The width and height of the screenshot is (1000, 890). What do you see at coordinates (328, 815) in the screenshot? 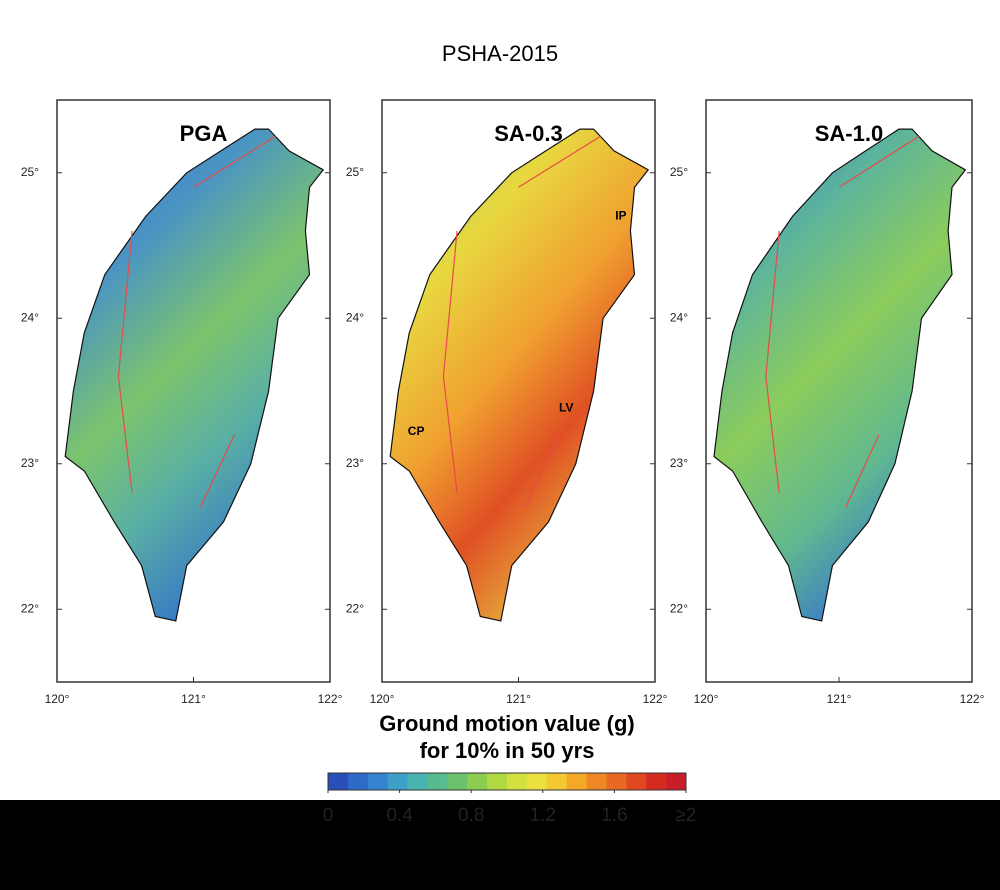
I see `colorbar-tick-label: 0` at bounding box center [328, 815].